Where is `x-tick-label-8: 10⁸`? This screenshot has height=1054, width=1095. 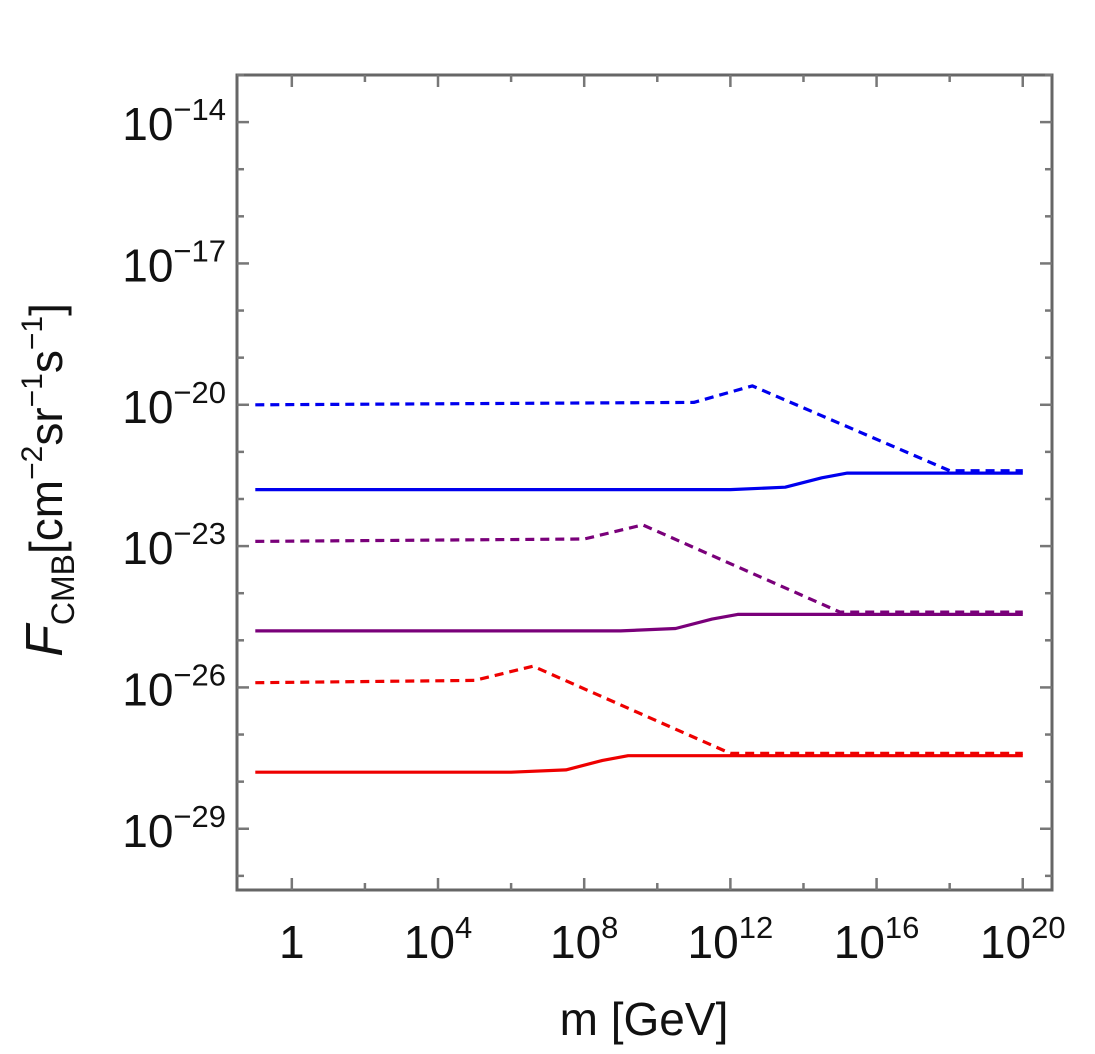 x-tick-label-8: 10⁸ is located at coordinates (584, 939).